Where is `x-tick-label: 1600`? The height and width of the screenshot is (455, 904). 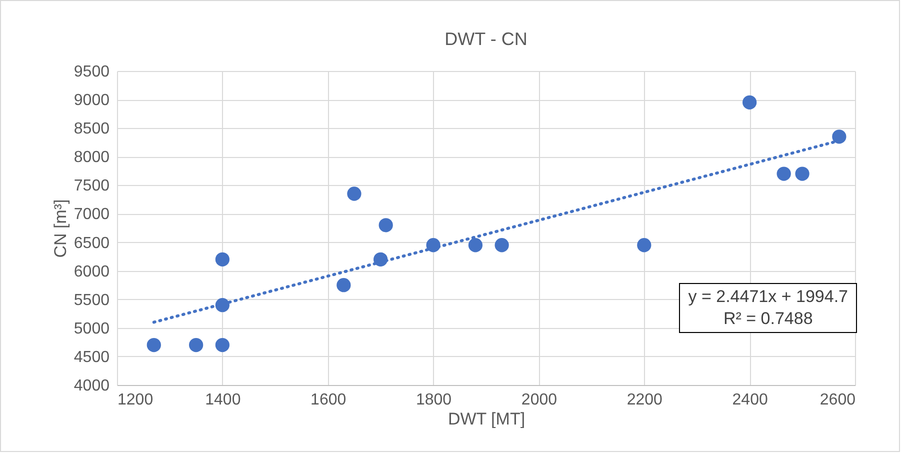 x-tick-label: 1600 is located at coordinates (328, 400).